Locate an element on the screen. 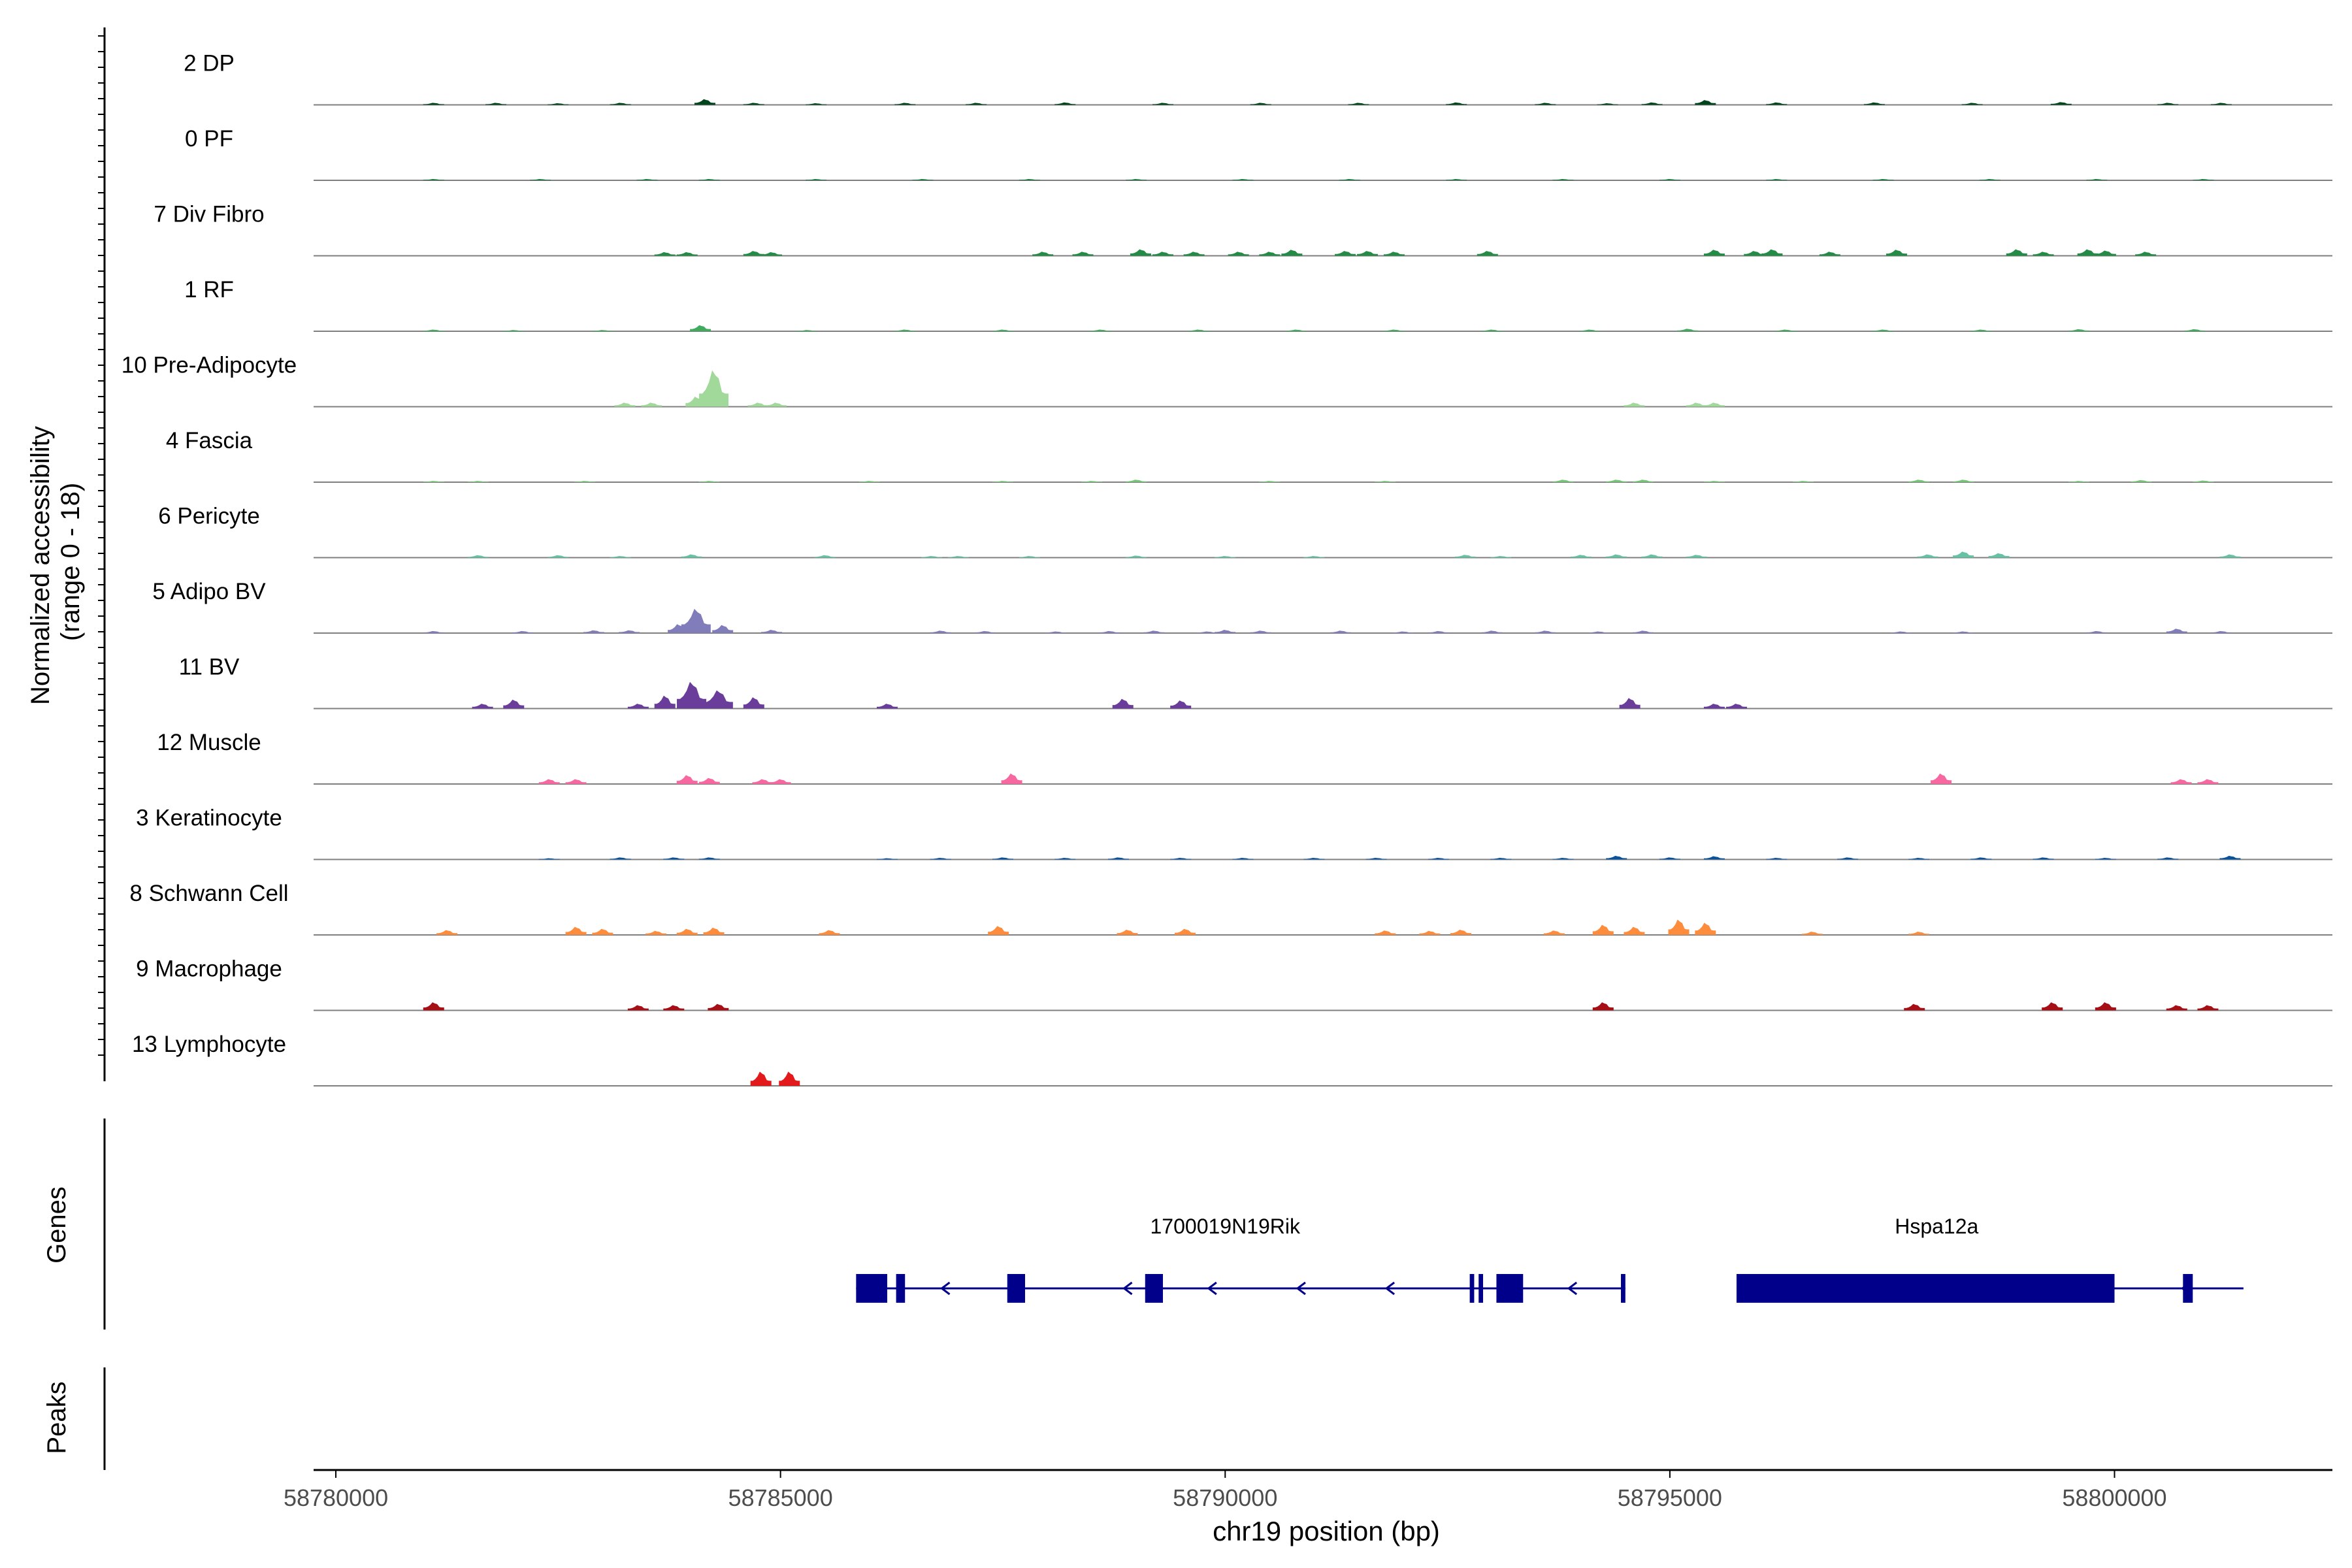  track-11: 3 Keratinocyte is located at coordinates (1234, 833).